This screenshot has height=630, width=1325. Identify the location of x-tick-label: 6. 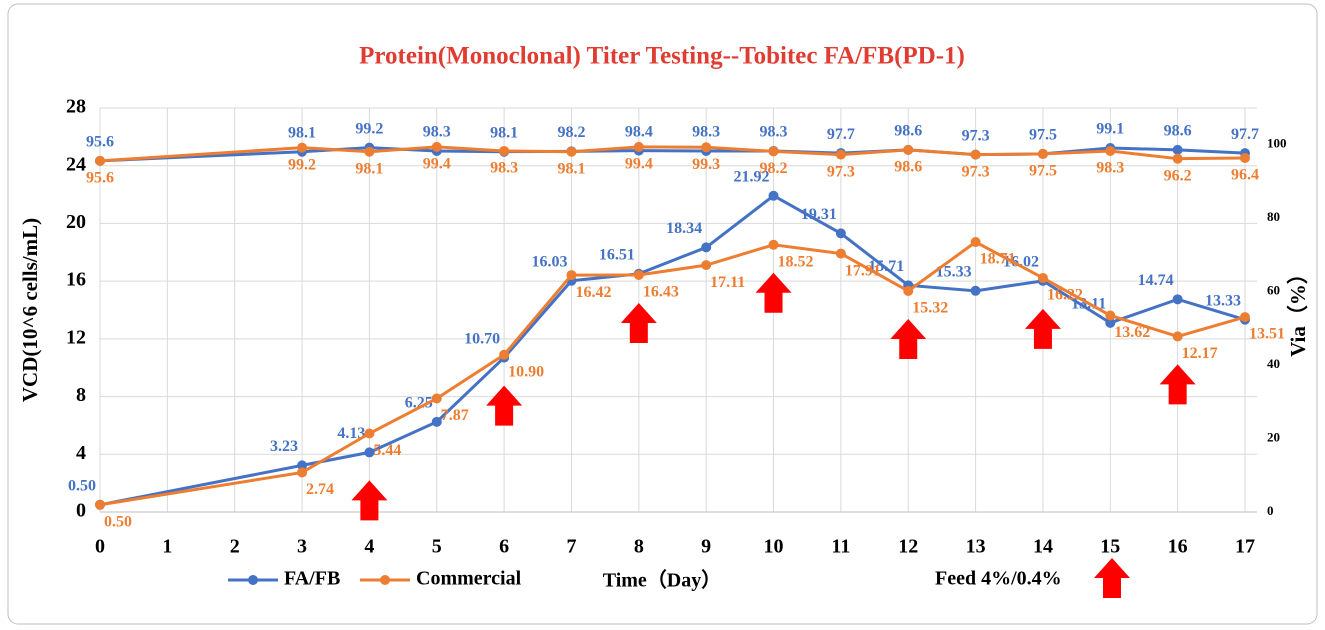
(504, 547).